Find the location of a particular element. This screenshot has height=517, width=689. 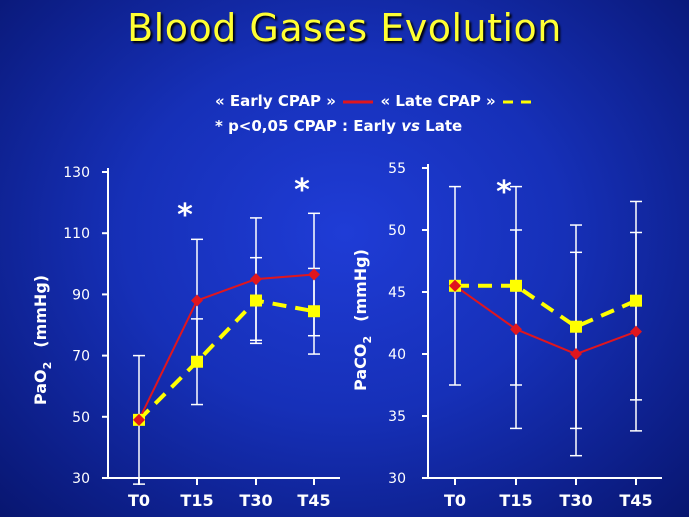

y-axis-label-main: PaO is located at coordinates (40, 387).